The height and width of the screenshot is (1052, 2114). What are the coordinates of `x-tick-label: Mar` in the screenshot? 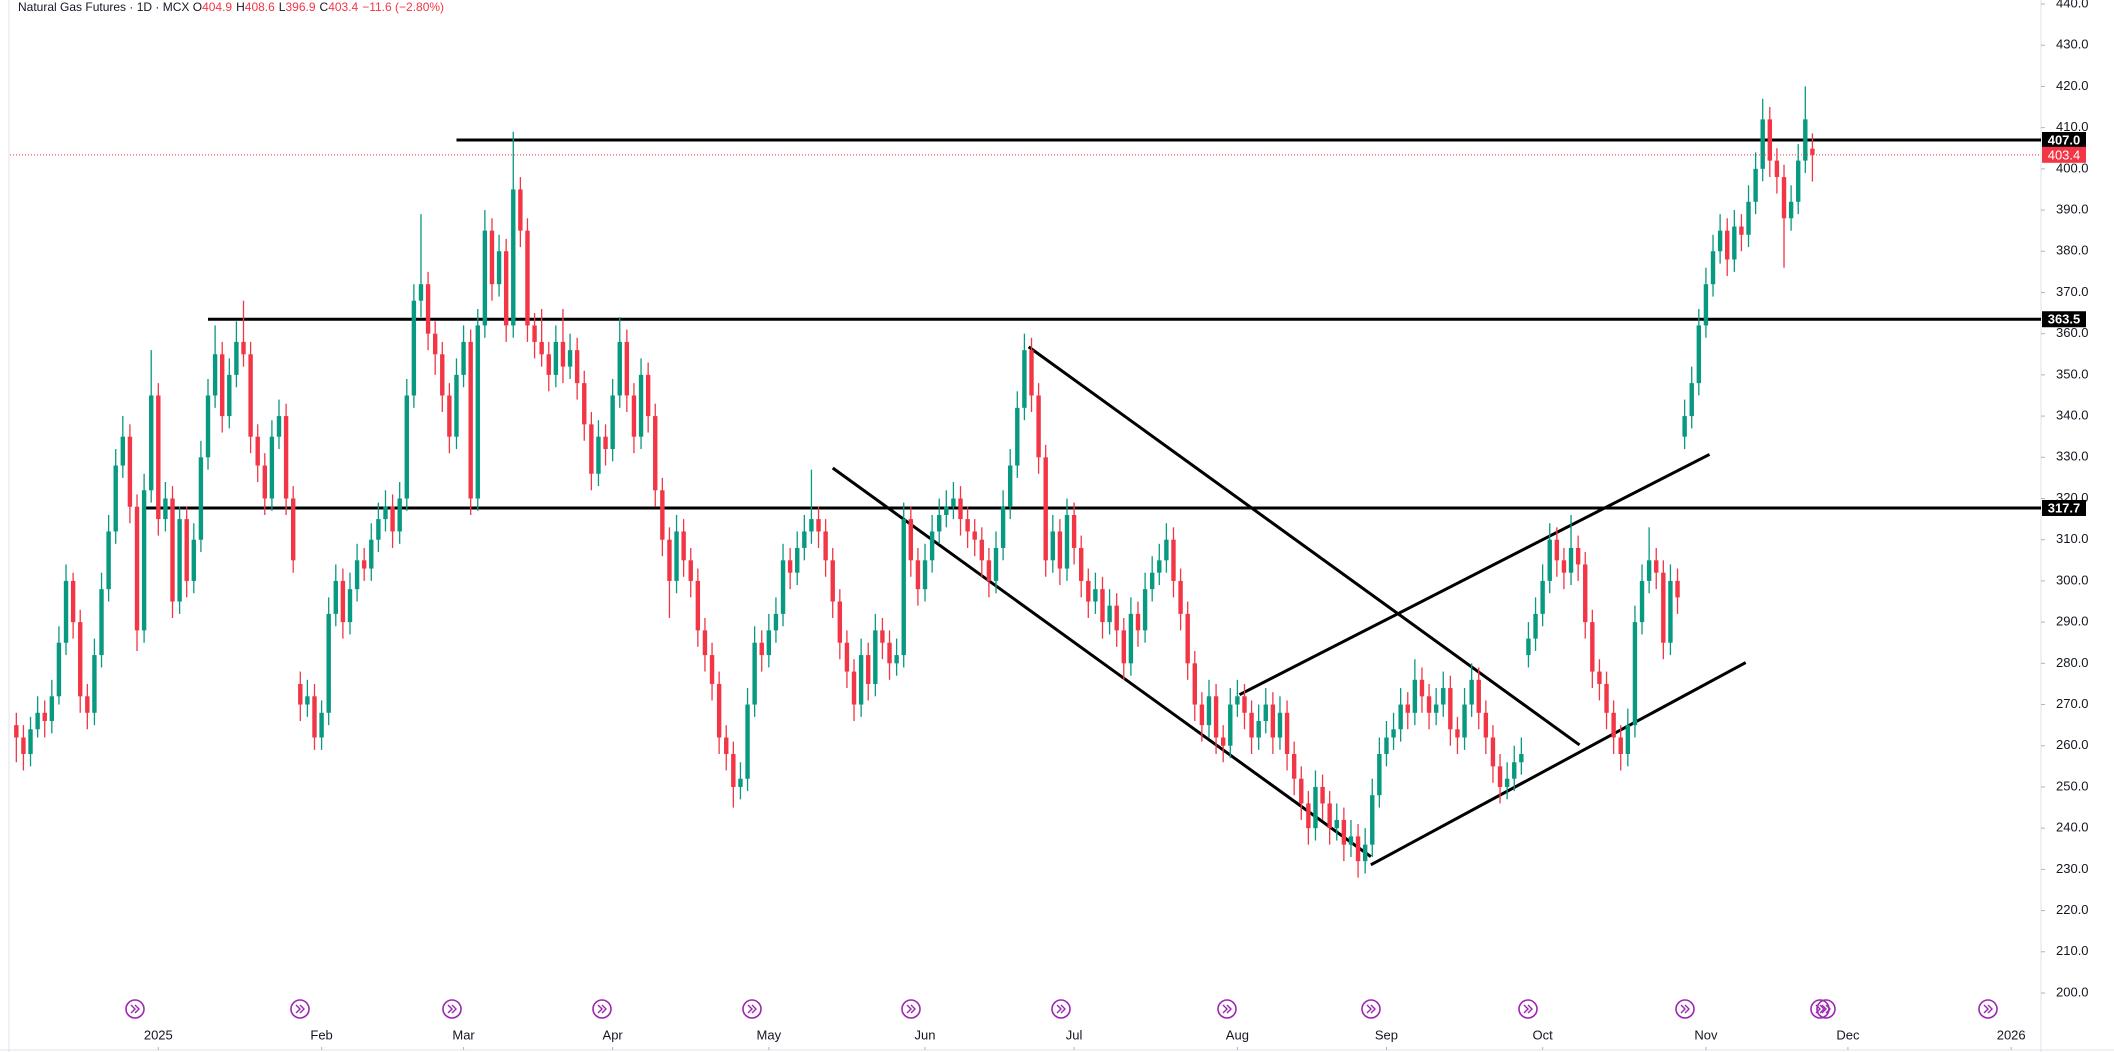 It's located at (463, 1034).